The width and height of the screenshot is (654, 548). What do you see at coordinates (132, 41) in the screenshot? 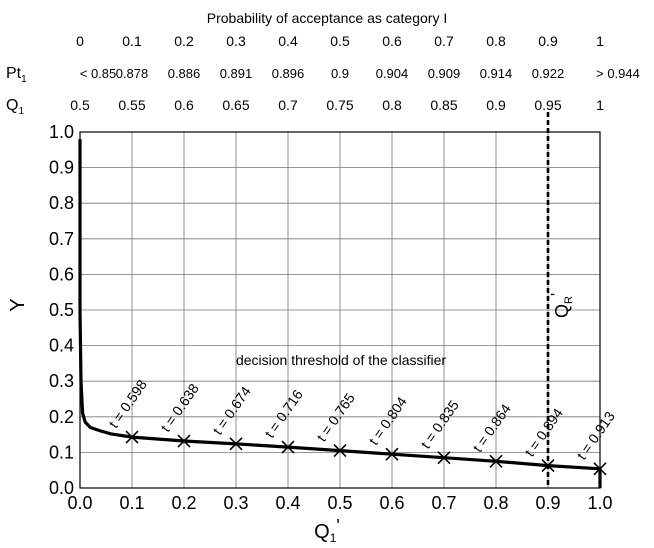
I see `top-table-cell: 0.1` at bounding box center [132, 41].